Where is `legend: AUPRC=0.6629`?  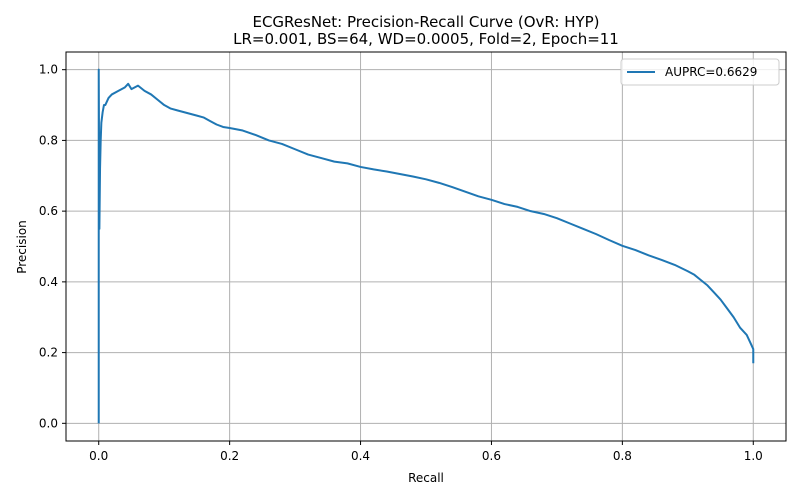 legend: AUPRC=0.6629 is located at coordinates (700, 72).